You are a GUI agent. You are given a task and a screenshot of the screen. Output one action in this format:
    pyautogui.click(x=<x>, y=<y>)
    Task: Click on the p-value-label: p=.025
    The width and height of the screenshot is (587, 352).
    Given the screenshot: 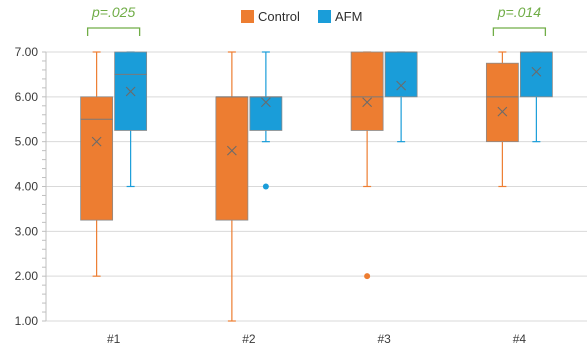 What is the action you would take?
    pyautogui.click(x=113, y=12)
    